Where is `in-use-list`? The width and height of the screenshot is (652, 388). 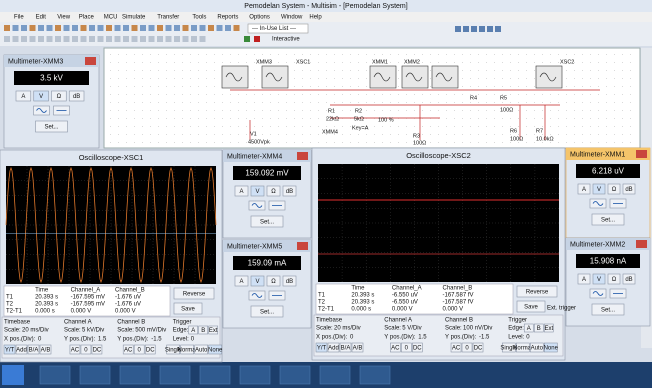 in-use-list is located at coordinates (278, 28).